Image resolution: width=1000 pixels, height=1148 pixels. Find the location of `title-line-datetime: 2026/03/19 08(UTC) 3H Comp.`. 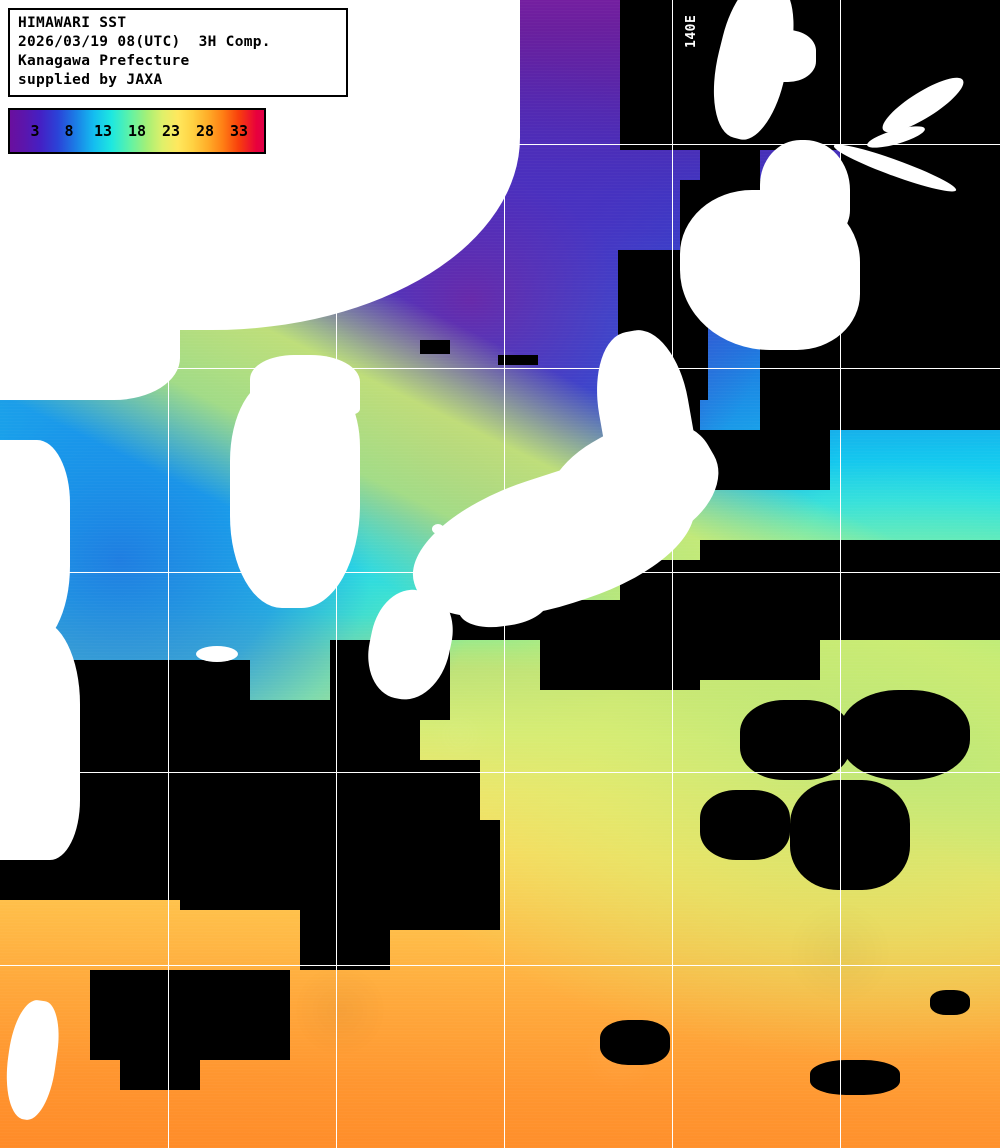

title-line-datetime: 2026/03/19 08(UTC) 3H Comp. is located at coordinates (144, 42).